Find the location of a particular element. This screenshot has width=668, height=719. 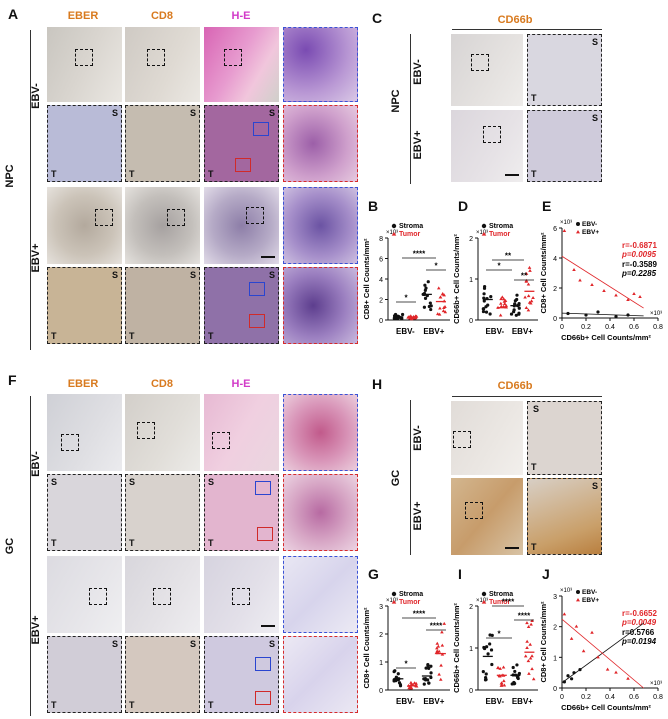

legend-marker-stroma is located at coordinates (394, 226).